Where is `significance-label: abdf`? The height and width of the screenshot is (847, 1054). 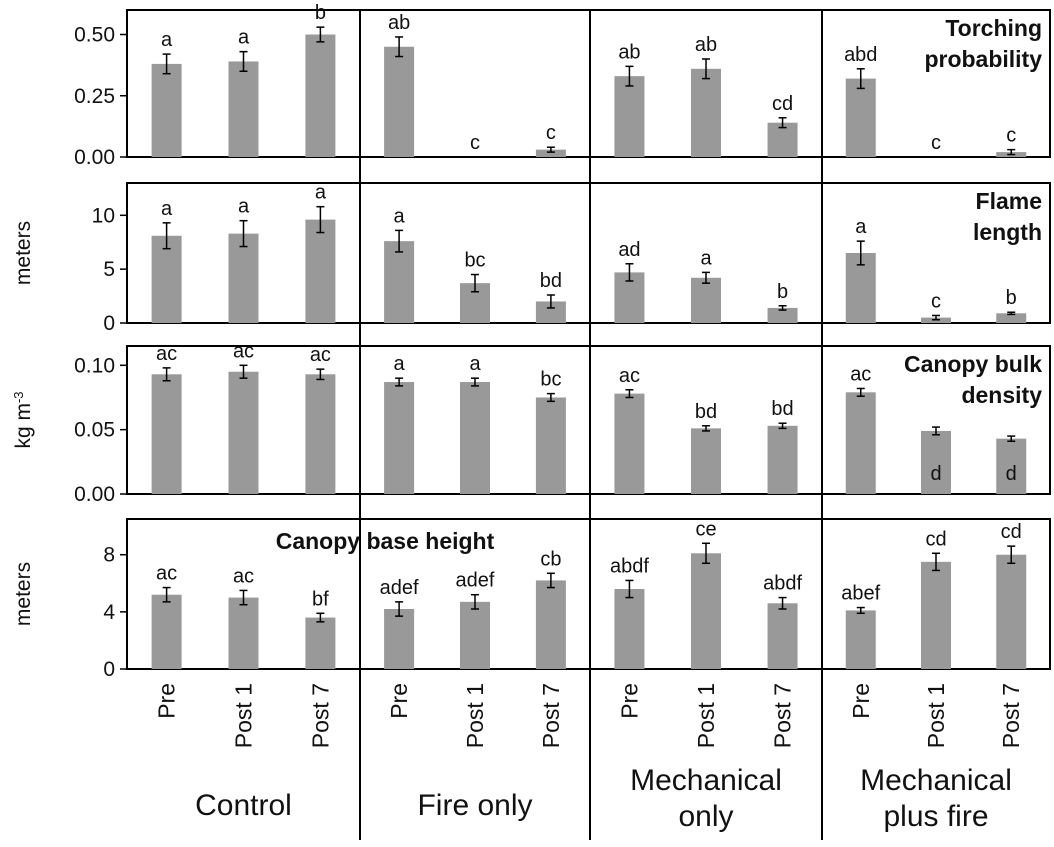
significance-label: abdf is located at coordinates (782, 584).